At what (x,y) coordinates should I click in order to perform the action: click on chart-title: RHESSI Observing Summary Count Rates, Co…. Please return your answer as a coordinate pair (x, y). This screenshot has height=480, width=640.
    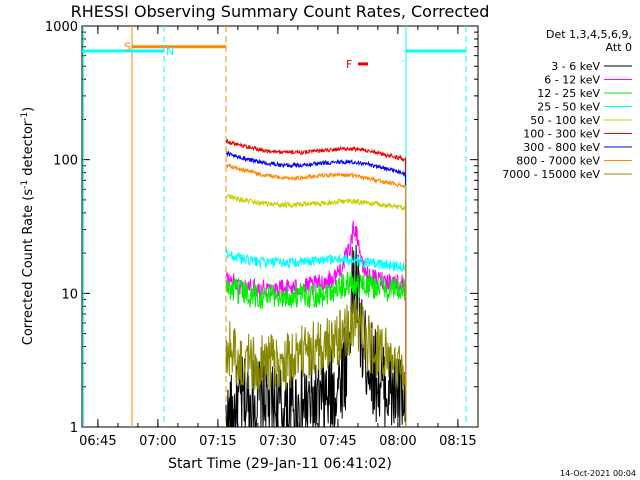
    Looking at the image, I should click on (280, 11).